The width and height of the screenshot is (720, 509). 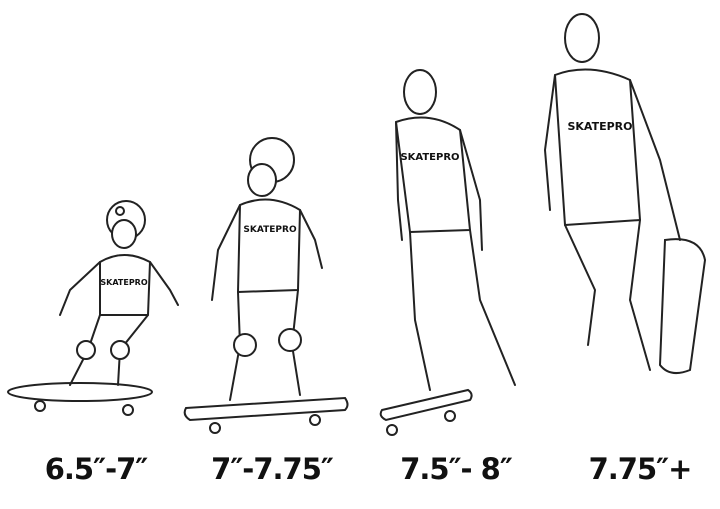 I want to click on figure-toddler: SKATEPRO, so click(x=93, y=308).